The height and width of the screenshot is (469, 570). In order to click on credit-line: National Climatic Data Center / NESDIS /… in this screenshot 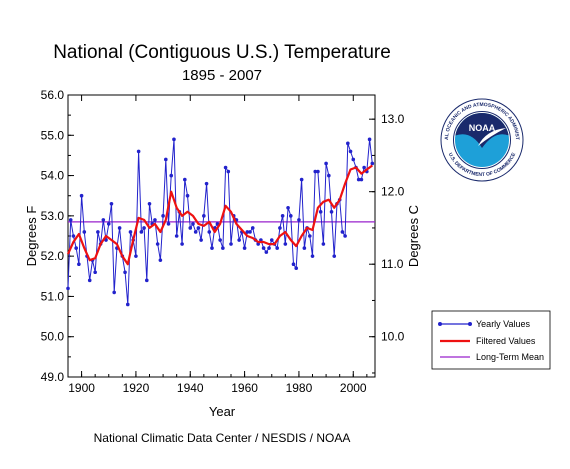, I will do `click(222, 438)`.